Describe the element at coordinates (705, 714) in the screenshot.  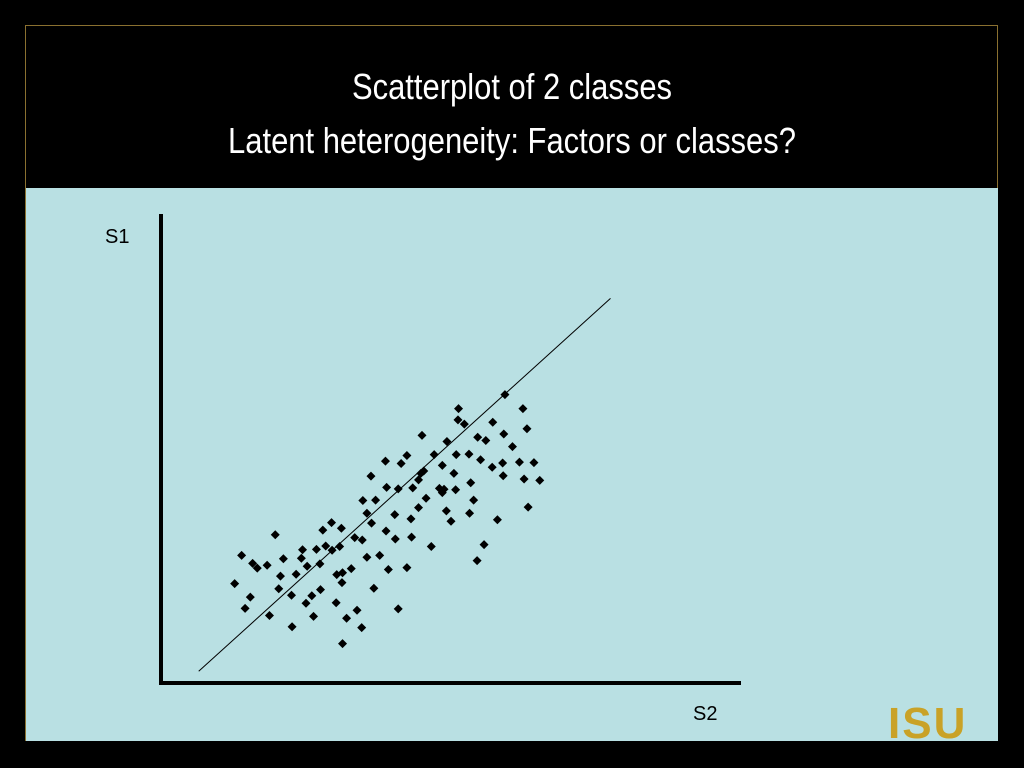
I see `x-axis-label: S2` at that location.